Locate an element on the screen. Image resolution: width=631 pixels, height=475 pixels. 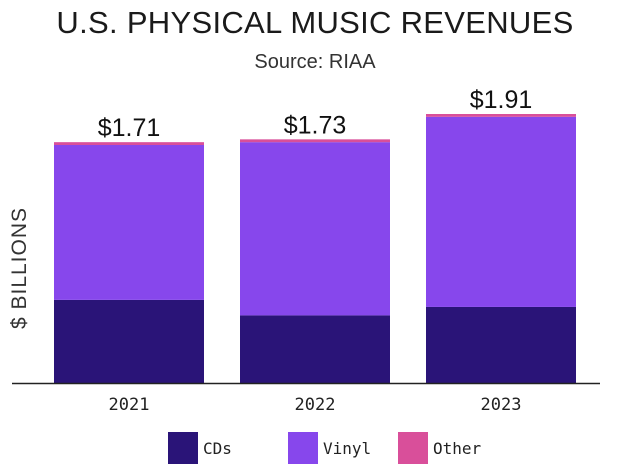
legend-label-vinyl: Vinyl is located at coordinates (347, 448).